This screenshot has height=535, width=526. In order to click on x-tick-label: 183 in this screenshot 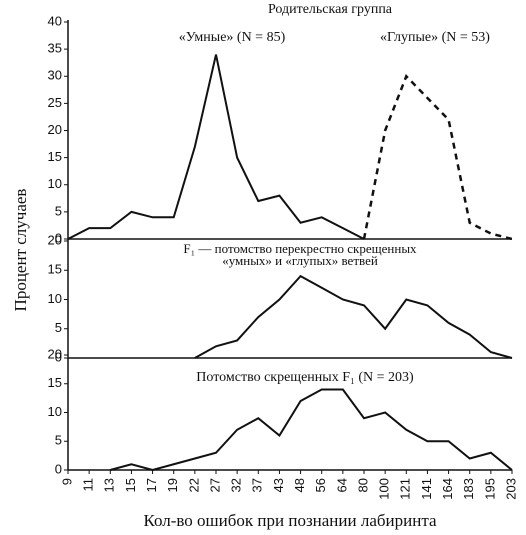, I will do `click(468, 489)`.